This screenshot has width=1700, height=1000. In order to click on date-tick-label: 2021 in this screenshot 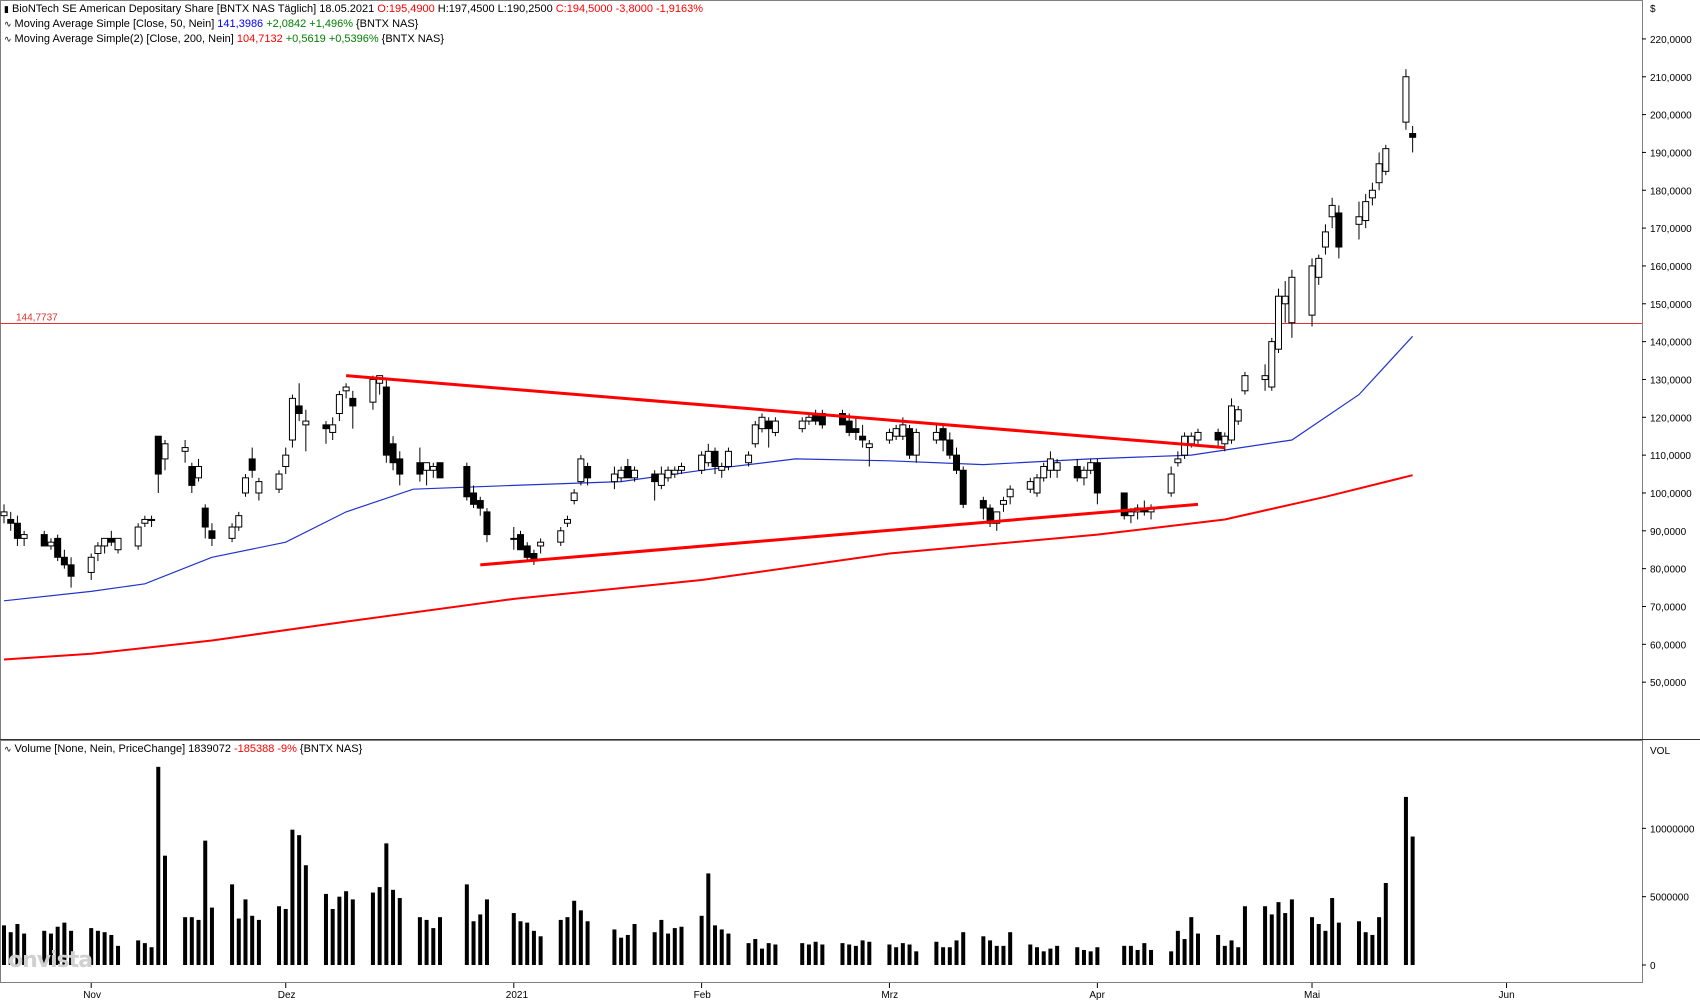, I will do `click(517, 995)`.